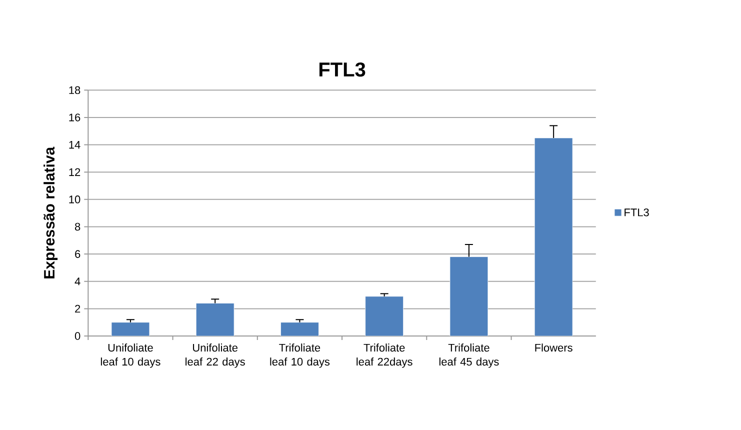 The height and width of the screenshot is (430, 741). Describe the element at coordinates (74, 172) in the screenshot. I see `y-tick-label: 12` at that location.